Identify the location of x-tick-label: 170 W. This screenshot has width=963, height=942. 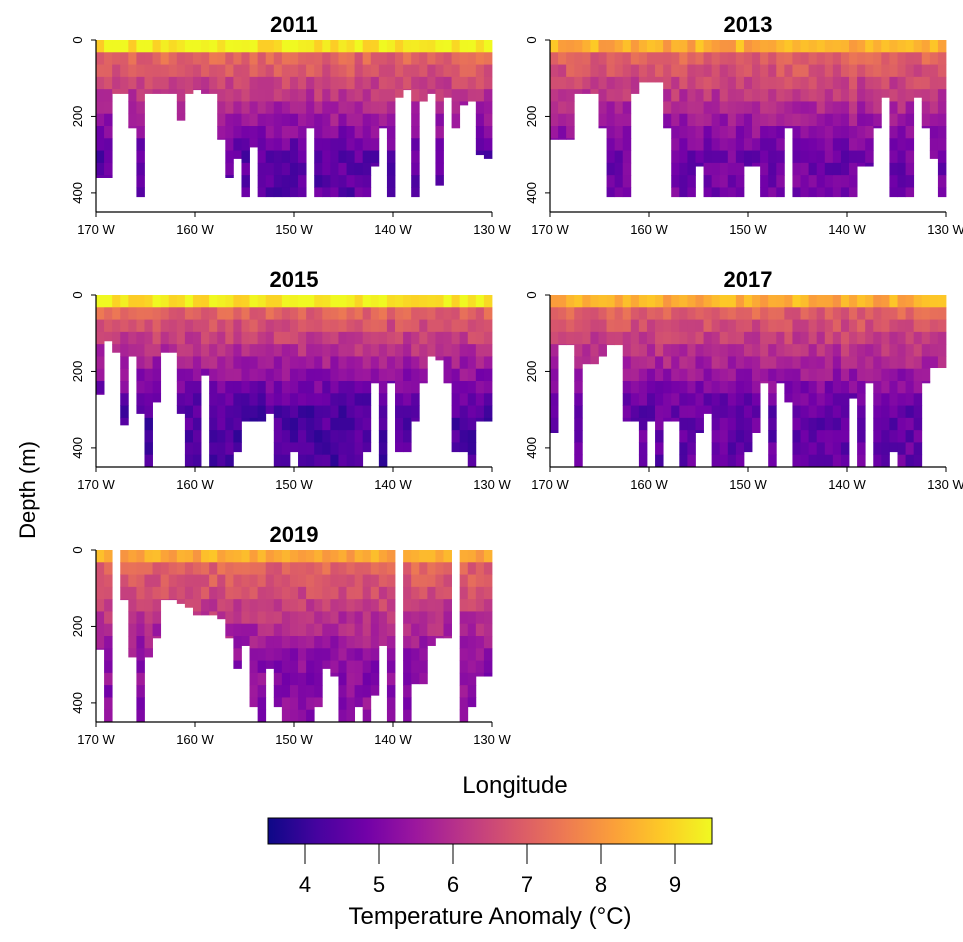
(96, 229).